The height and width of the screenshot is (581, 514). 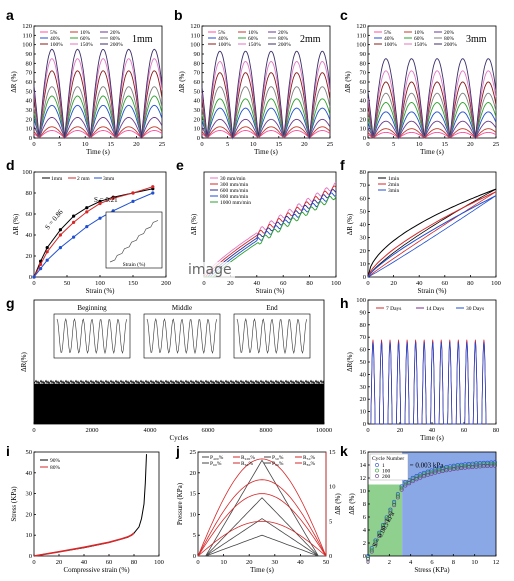 I want to click on y-tick-label-f: 10, so click(x=363, y=264).